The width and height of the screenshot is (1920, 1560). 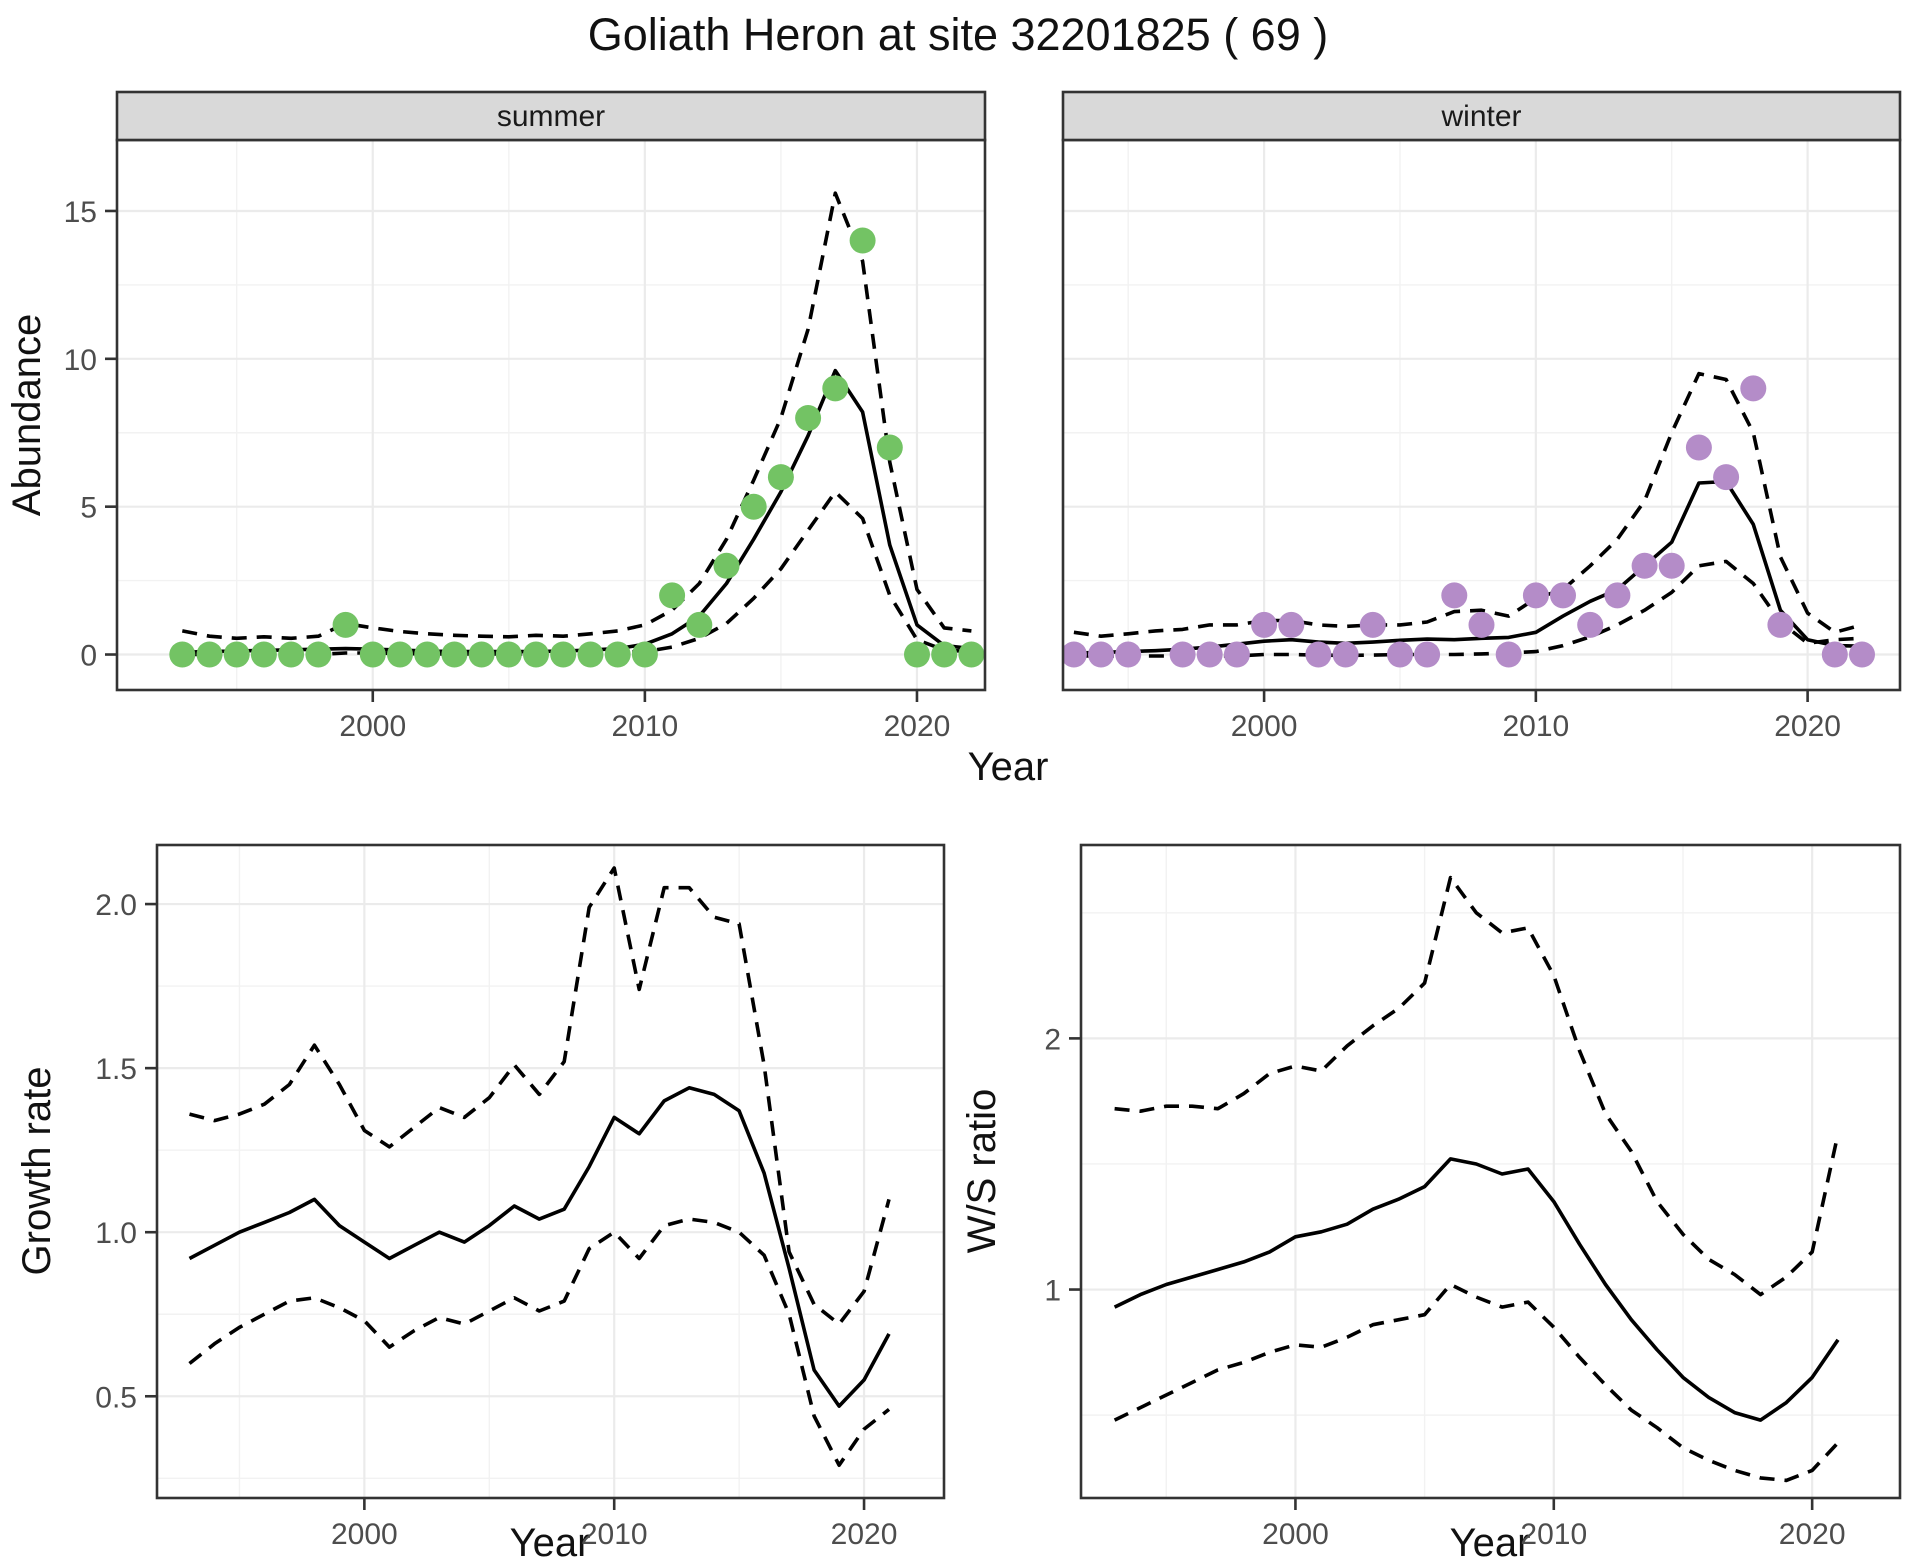 What do you see at coordinates (958, 34) in the screenshot?
I see `chart-title: Goliath Heron at site 32201825 ( 69 )` at bounding box center [958, 34].